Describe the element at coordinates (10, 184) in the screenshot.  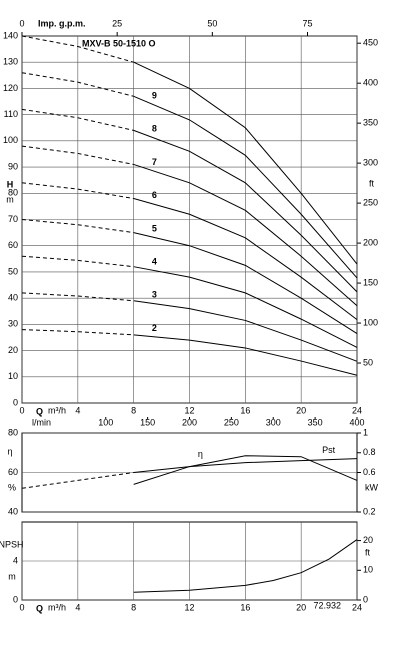
I see `y-axis-label: H` at that location.